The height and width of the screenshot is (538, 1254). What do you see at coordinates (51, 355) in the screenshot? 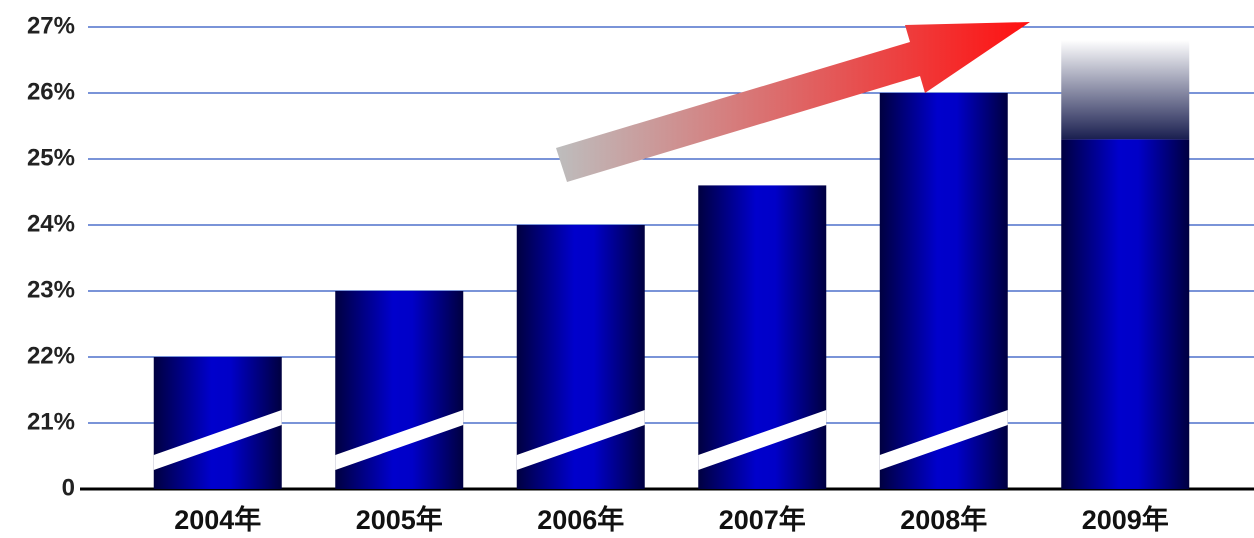
I see `y-tick-label: 22%` at bounding box center [51, 355].